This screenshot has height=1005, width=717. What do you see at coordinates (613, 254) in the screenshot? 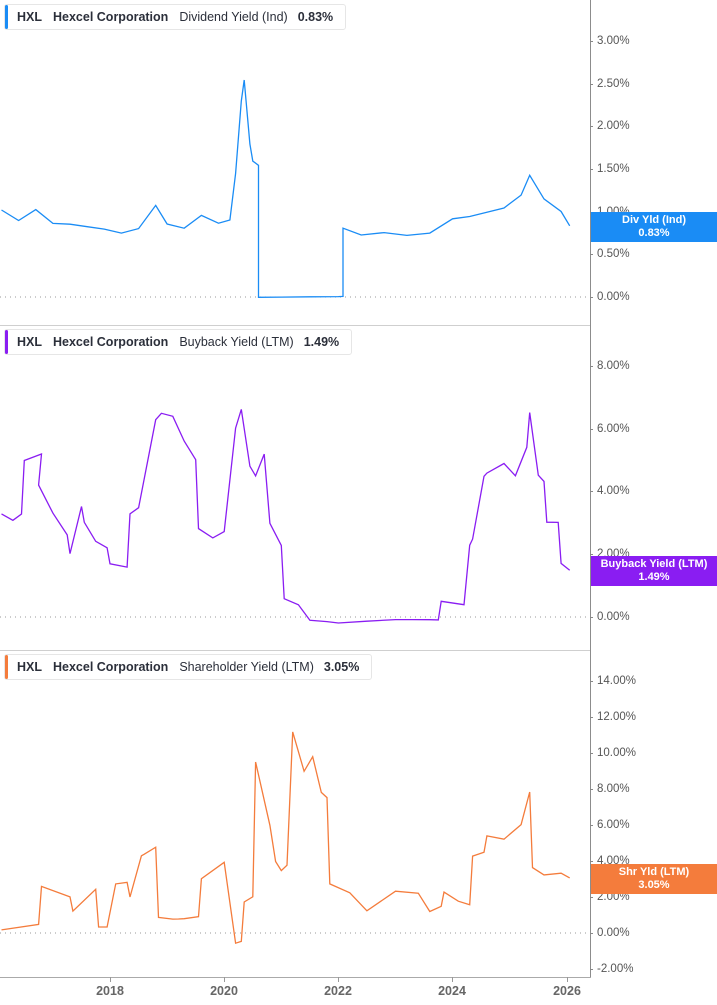
I see `y-tick-label: 0.50%` at bounding box center [613, 254].